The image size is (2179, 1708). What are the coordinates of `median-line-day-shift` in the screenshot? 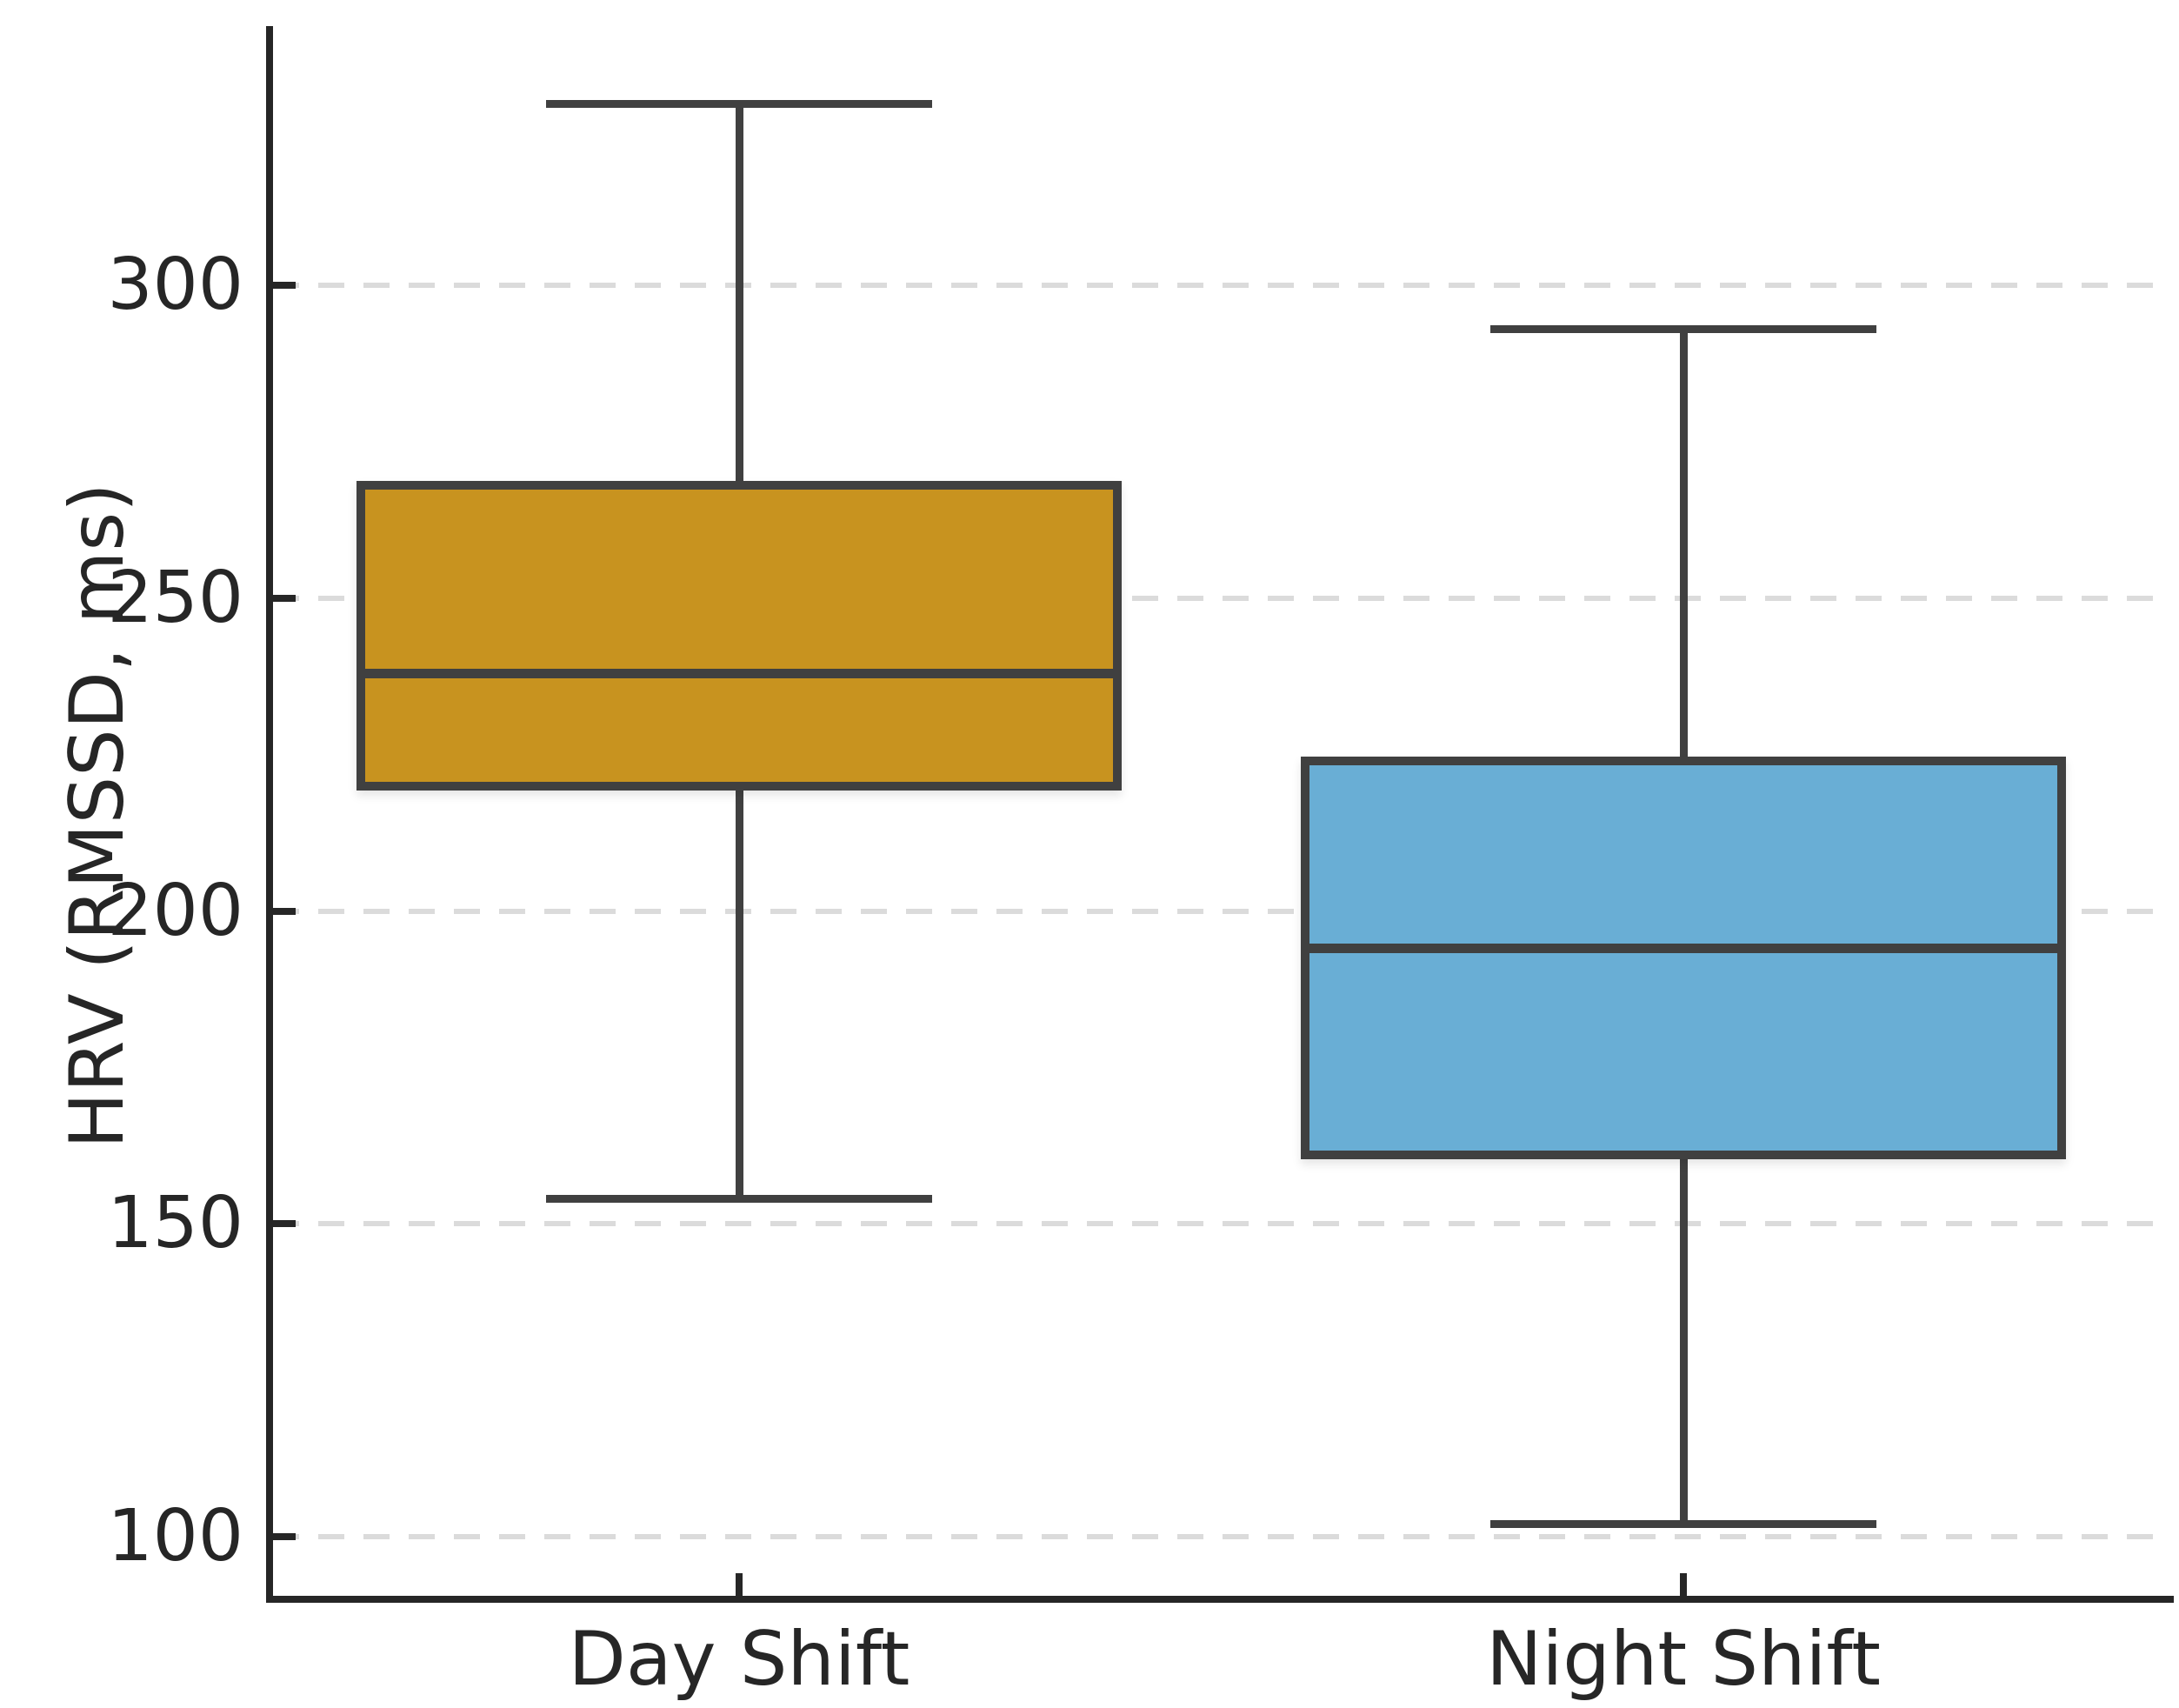 It's located at (739, 673).